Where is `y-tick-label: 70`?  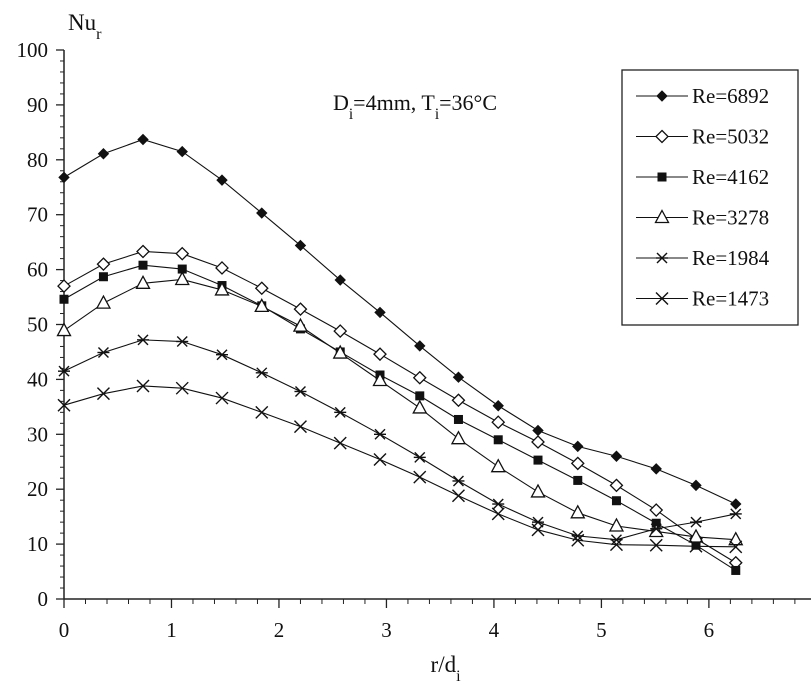
y-tick-label: 70 is located at coordinates (37, 215).